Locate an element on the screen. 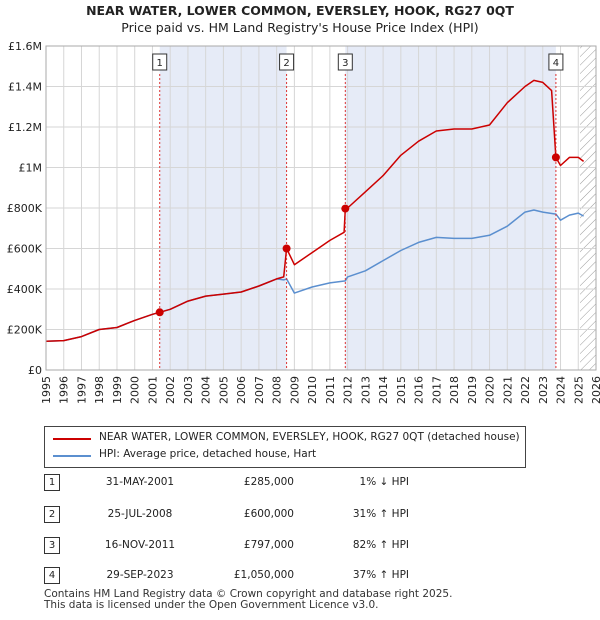 This screenshot has width=600, height=620. x-tick-label: 2004 is located at coordinates (206, 390).